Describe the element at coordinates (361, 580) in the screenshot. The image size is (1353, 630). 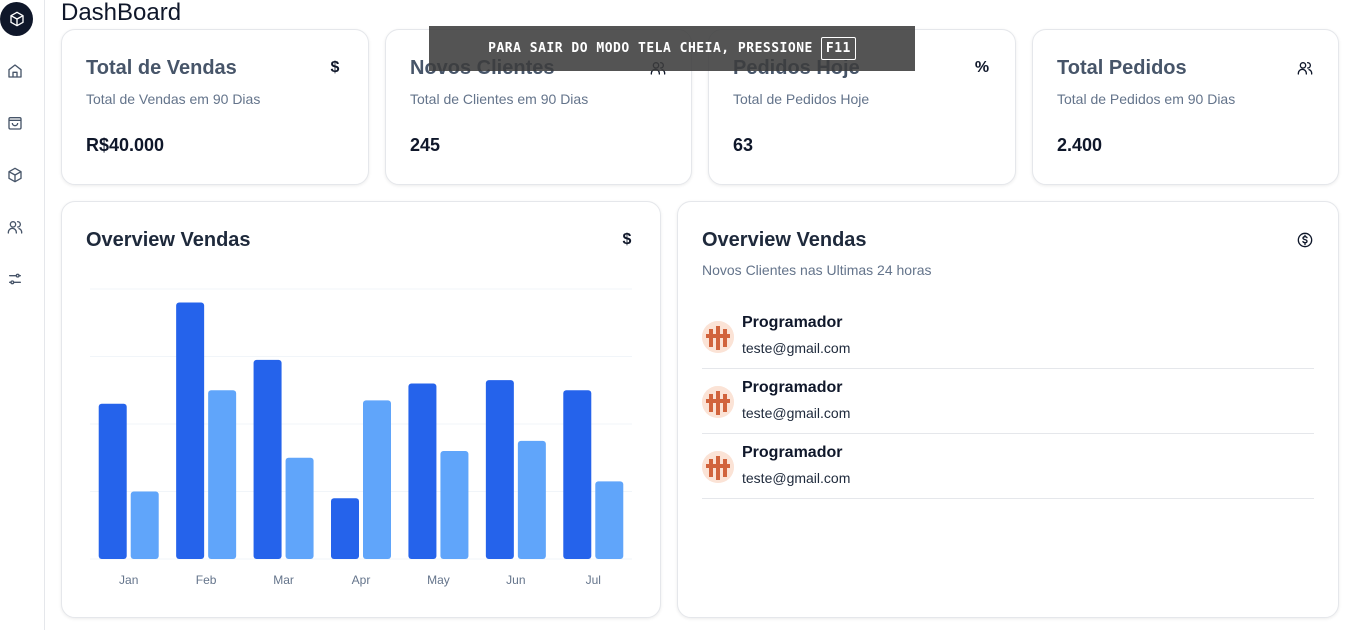
I see `chart-x-tick-label: Apr` at that location.